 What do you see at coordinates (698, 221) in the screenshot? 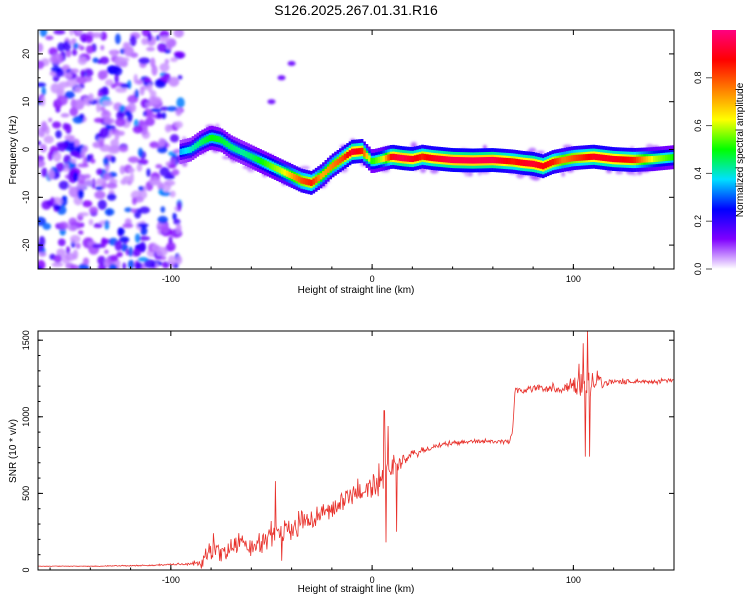
I see `colorbar-tick-label: 0.2` at bounding box center [698, 221].